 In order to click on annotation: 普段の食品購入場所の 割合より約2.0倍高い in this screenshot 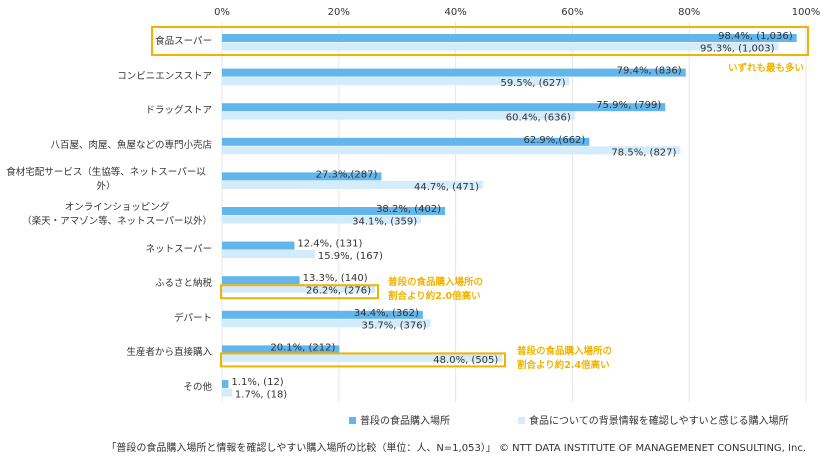, I will do `click(436, 289)`.